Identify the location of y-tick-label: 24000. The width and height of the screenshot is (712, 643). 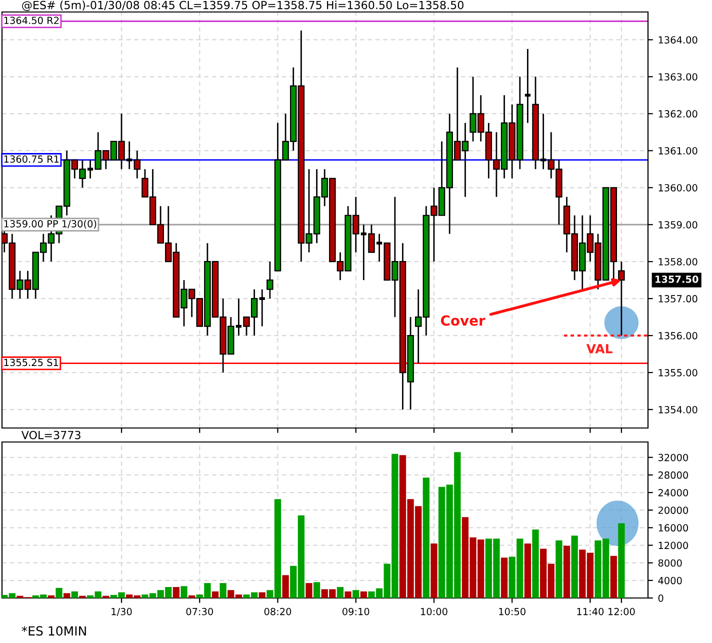
(673, 492).